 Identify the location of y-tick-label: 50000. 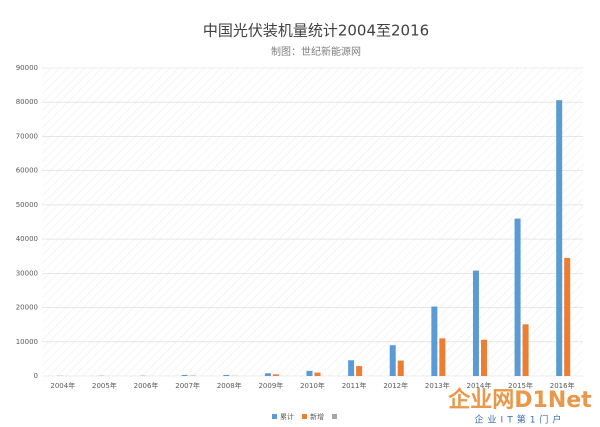
(27, 205).